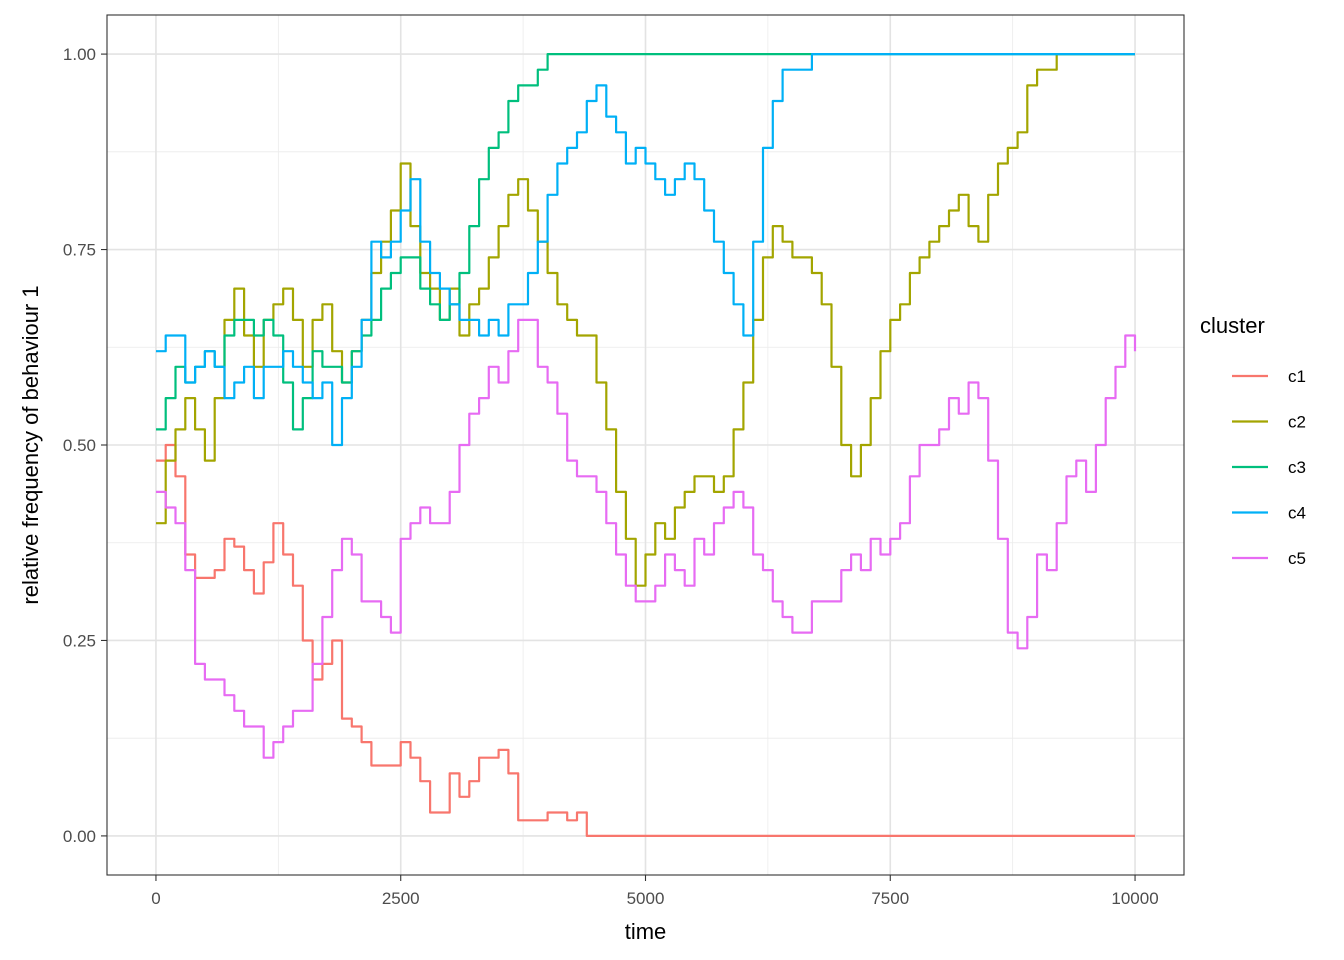  I want to click on legend-title: cluster, so click(1232, 325).